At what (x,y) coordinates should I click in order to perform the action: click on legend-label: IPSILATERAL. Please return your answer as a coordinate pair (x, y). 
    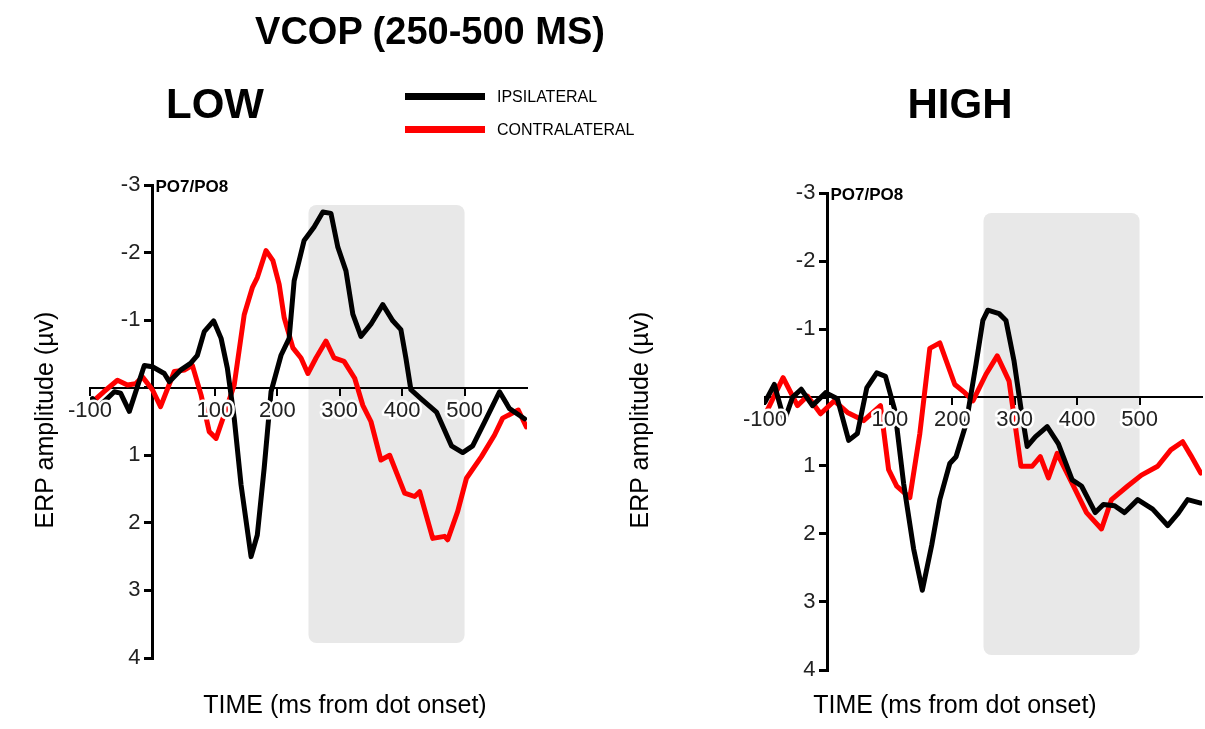
    Looking at the image, I should click on (547, 96).